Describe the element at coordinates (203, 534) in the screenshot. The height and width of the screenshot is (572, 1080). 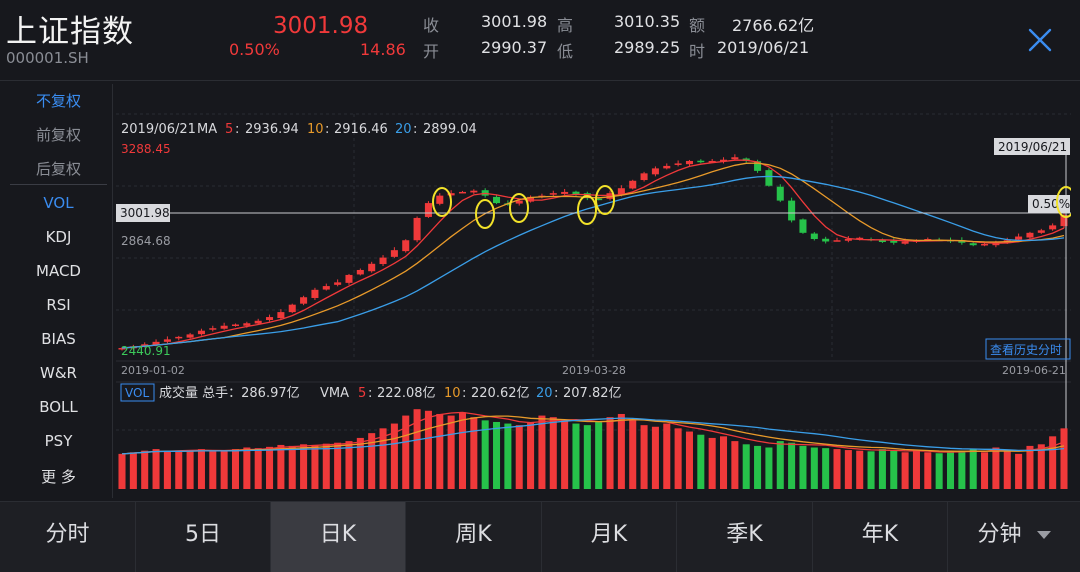
I see `tab-5day: 5日` at that location.